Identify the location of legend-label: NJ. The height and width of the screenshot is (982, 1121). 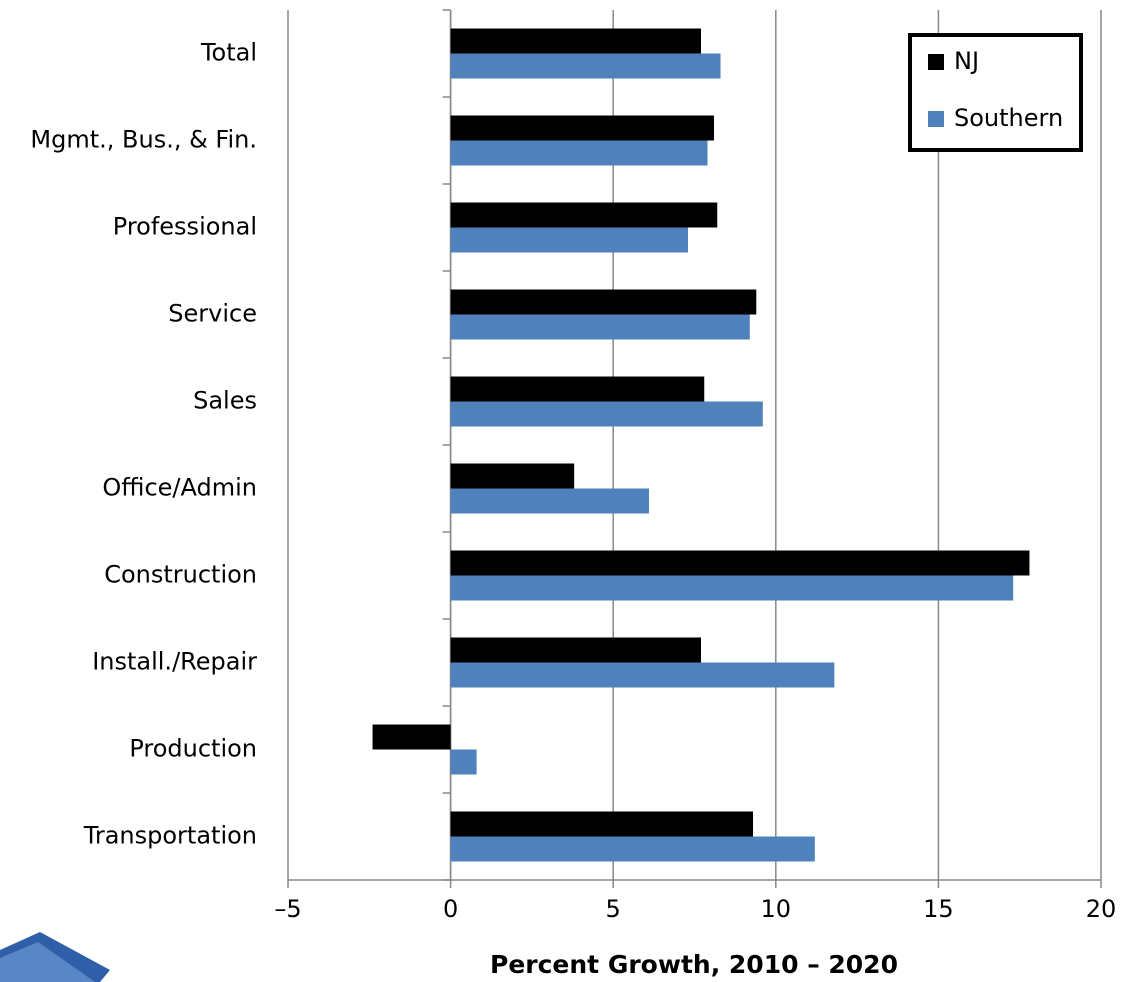
(966, 61).